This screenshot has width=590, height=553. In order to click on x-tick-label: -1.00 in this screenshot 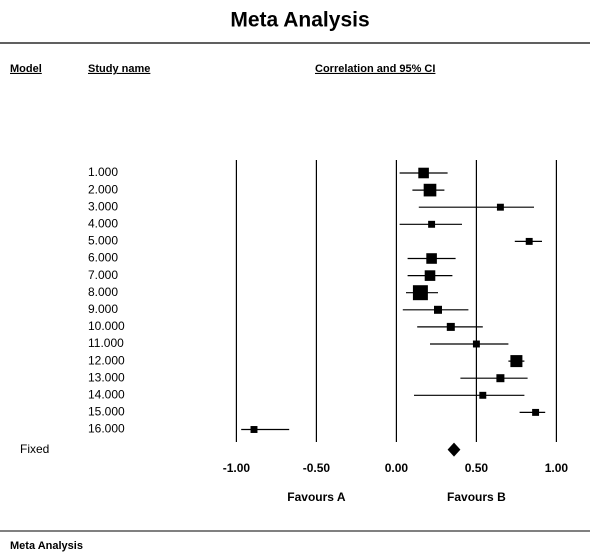, I will do `click(237, 468)`.